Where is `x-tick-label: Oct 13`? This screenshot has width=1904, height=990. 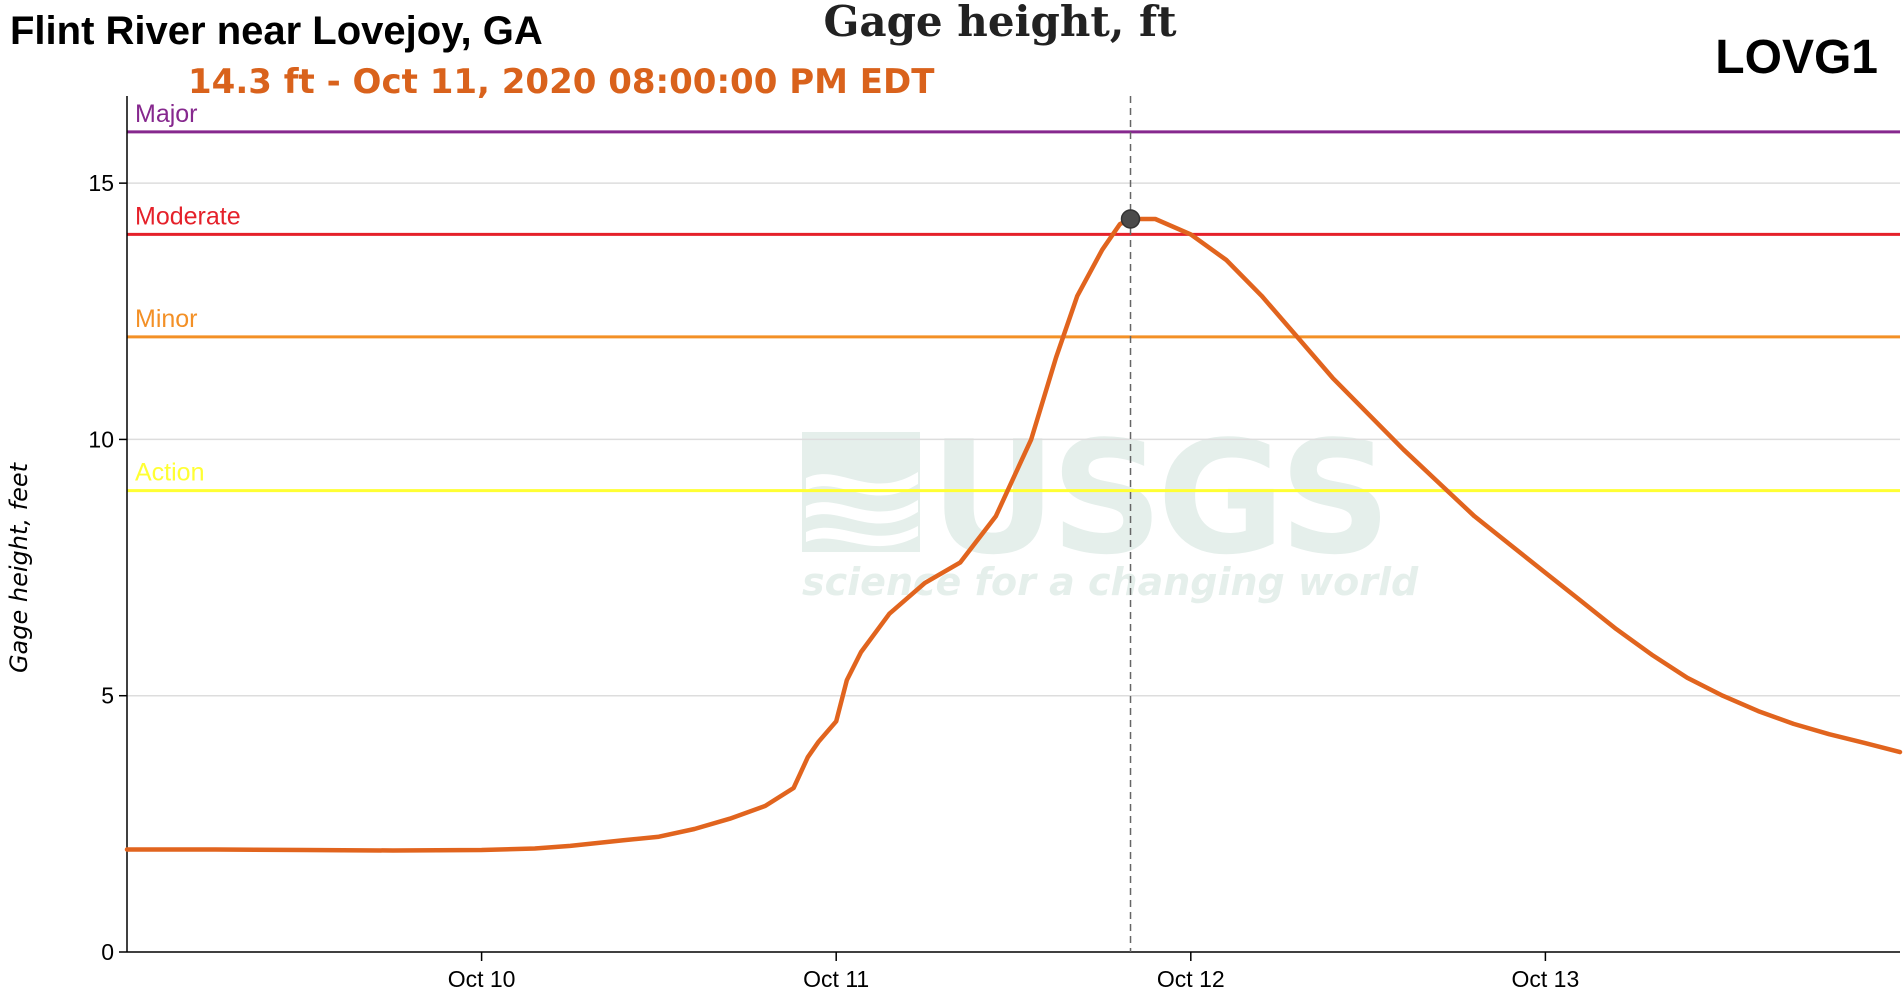 x-tick-label: Oct 13 is located at coordinates (1546, 978).